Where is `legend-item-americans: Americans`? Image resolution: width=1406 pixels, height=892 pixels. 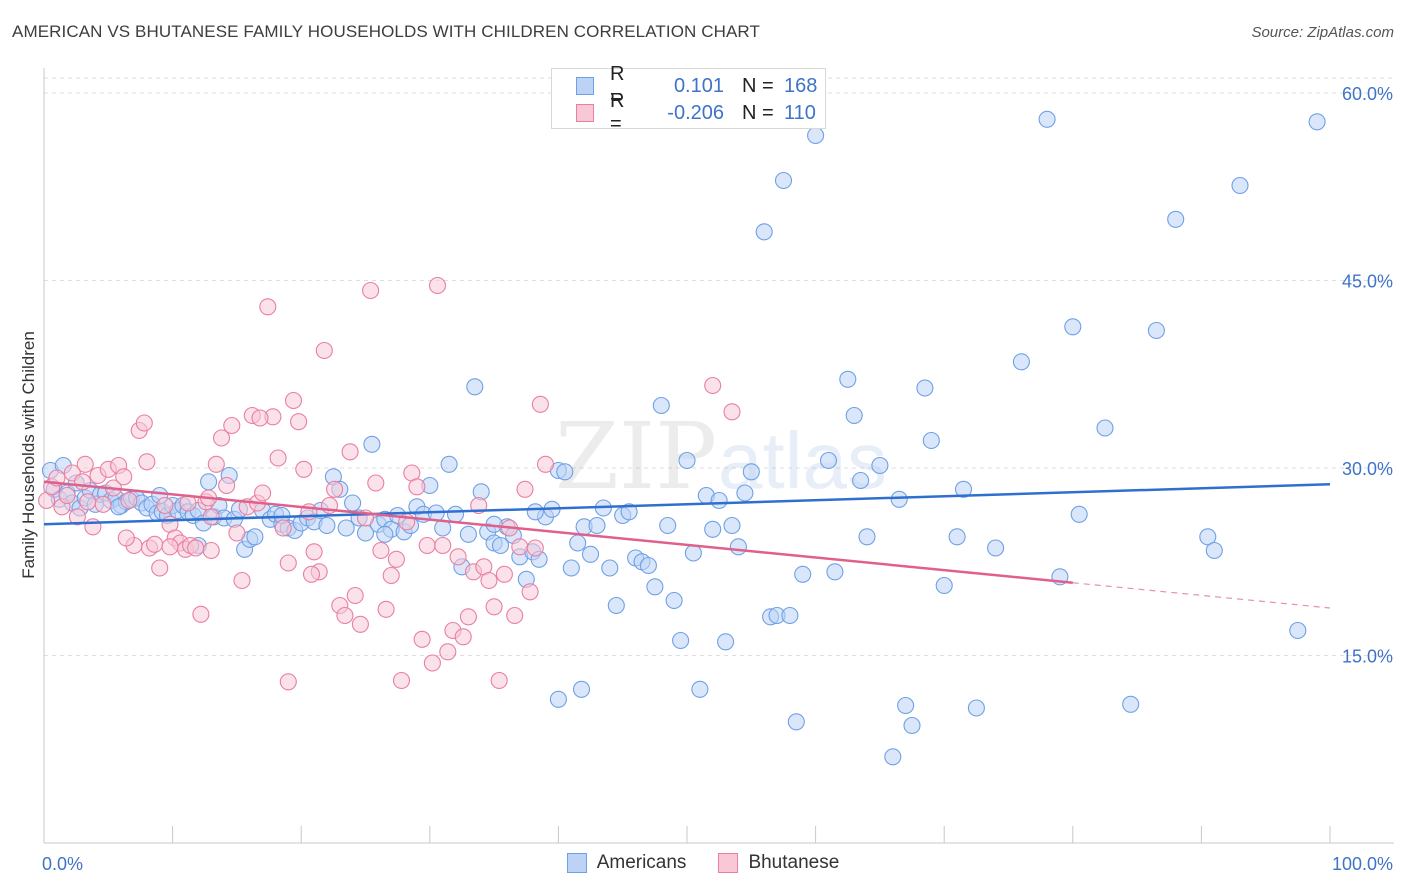 legend-item-americans: Americans is located at coordinates (626, 863).